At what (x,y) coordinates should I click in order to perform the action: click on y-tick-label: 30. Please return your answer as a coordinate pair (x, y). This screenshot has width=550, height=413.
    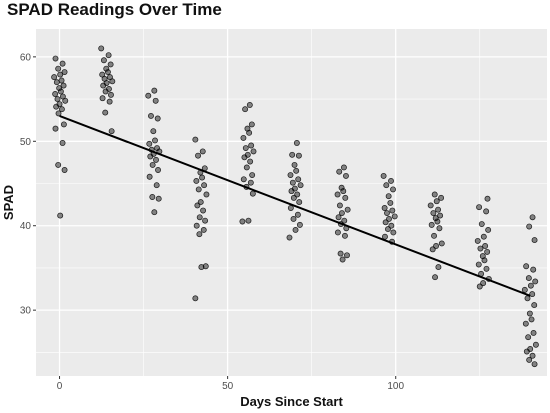
    Looking at the image, I should click on (26, 311).